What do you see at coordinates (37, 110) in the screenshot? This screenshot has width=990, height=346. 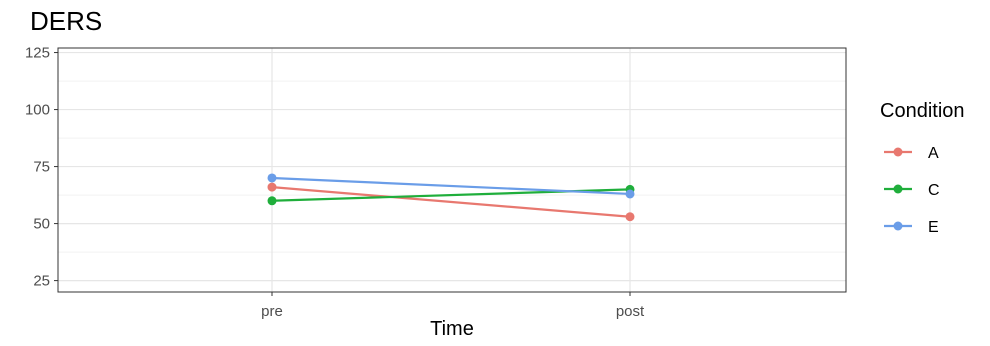 I see `y-tick-label: 100` at bounding box center [37, 110].